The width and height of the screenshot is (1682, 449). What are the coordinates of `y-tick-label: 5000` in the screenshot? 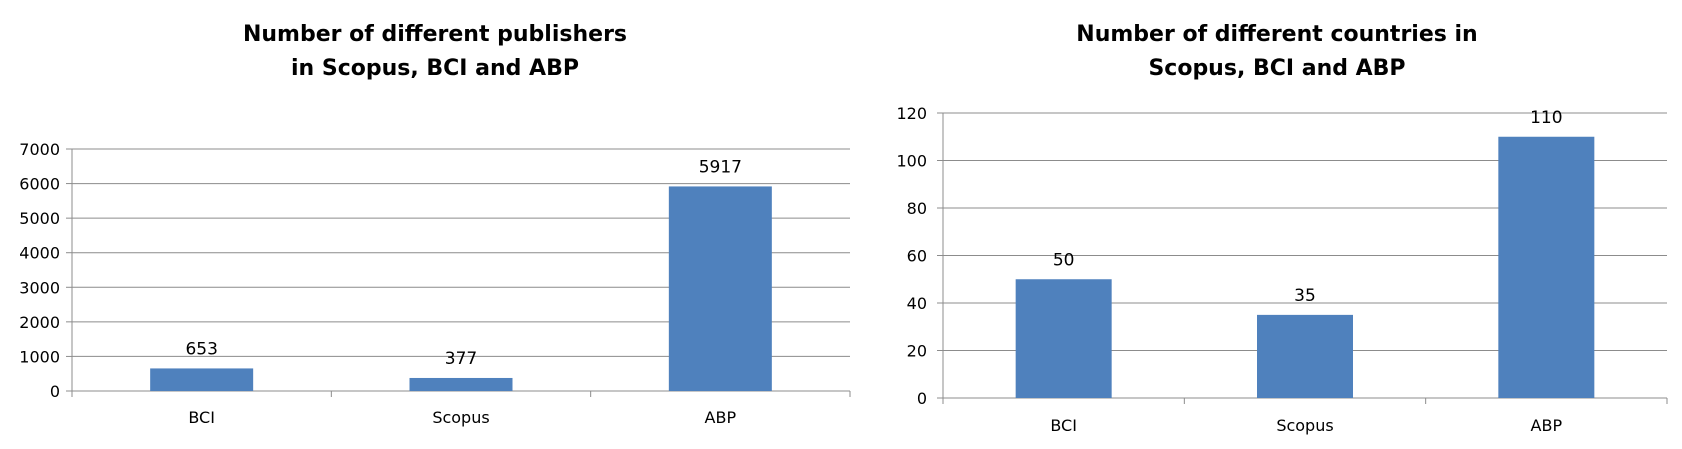 It's located at (39, 218).